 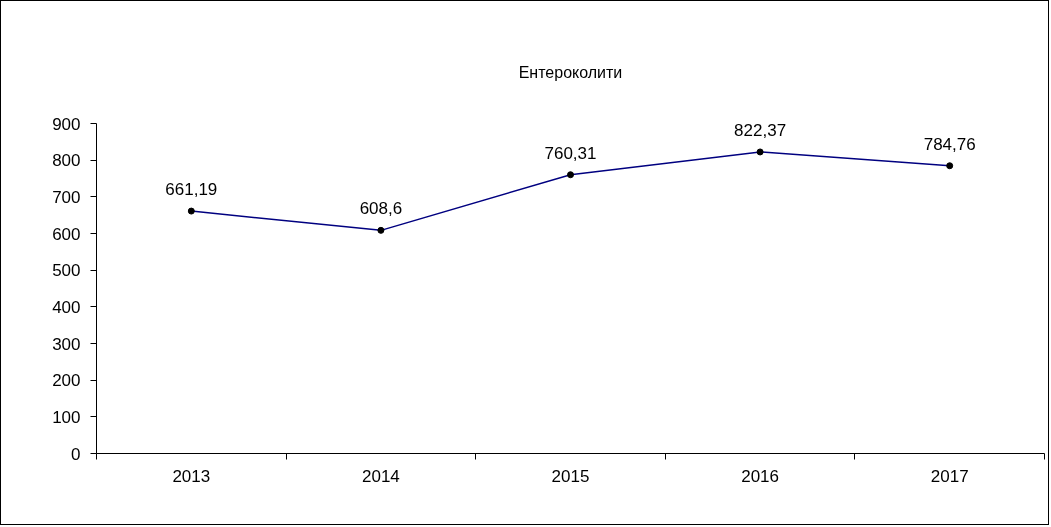 What do you see at coordinates (570, 72) in the screenshot?
I see `chart-title: Ентероколити` at bounding box center [570, 72].